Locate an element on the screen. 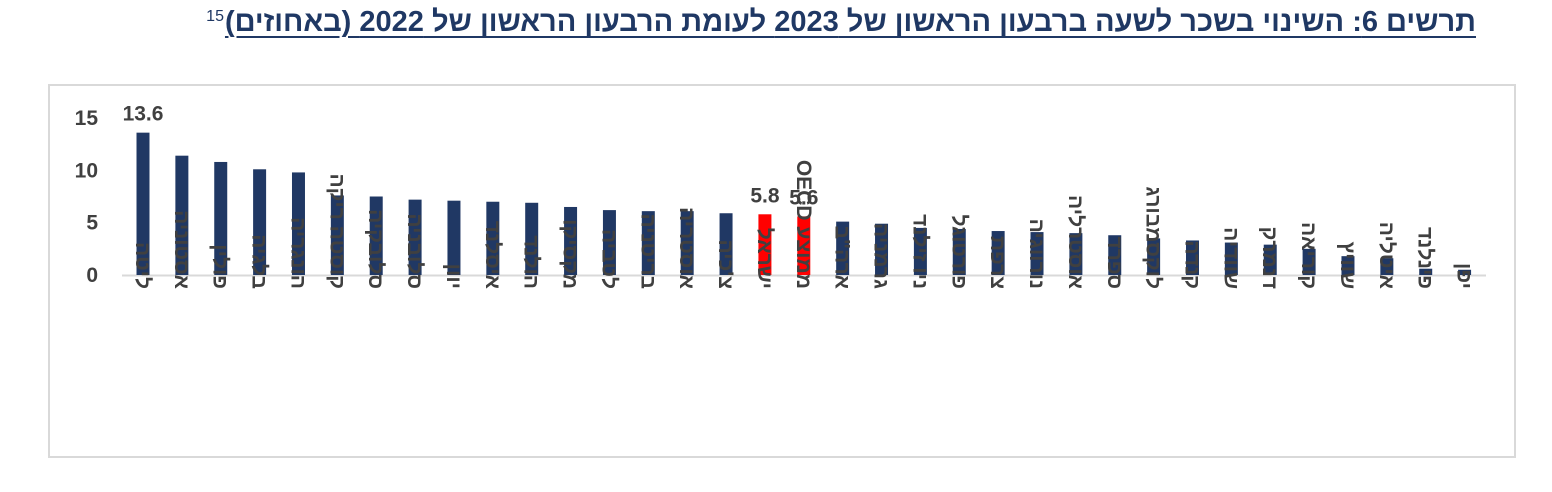  x-tick-label: בלגיה is located at coordinates (259, 261).